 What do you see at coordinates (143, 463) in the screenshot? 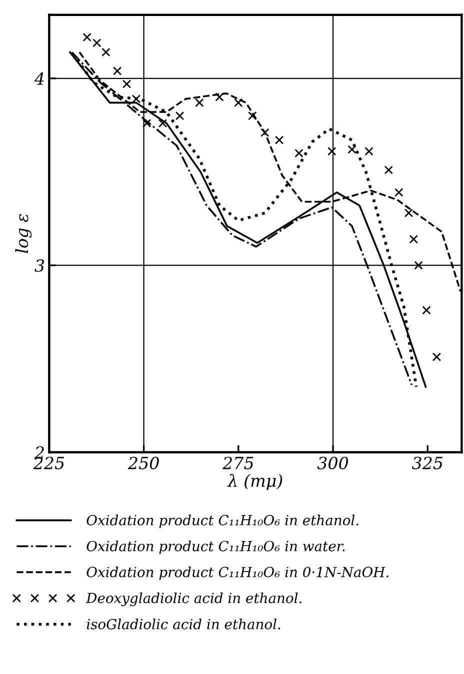
I see `x-tick-label: 250` at bounding box center [143, 463].